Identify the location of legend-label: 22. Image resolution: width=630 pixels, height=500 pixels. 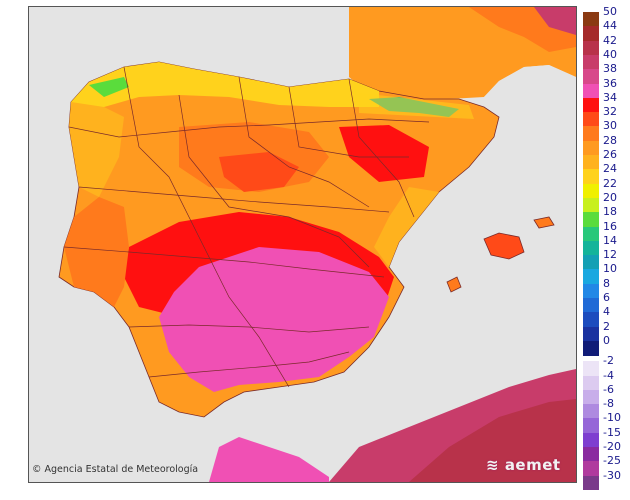
(610, 183).